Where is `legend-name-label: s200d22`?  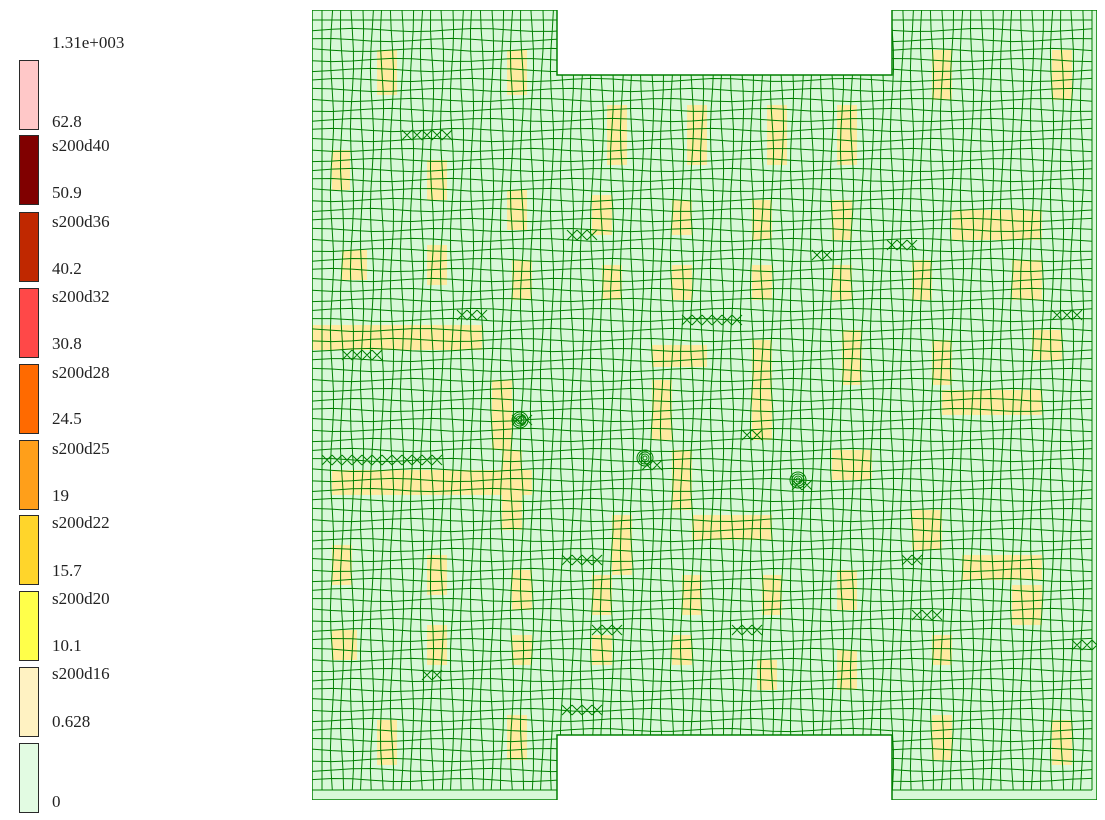
legend-name-label: s200d22 is located at coordinates (81, 522).